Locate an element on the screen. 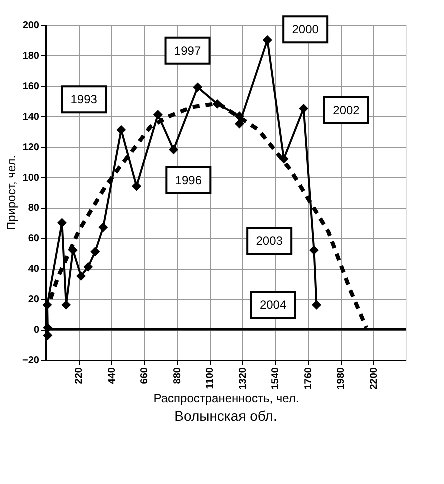 Image resolution: width=444 pixels, height=484 pixels. y-tick-label: 20 is located at coordinates (34, 300).